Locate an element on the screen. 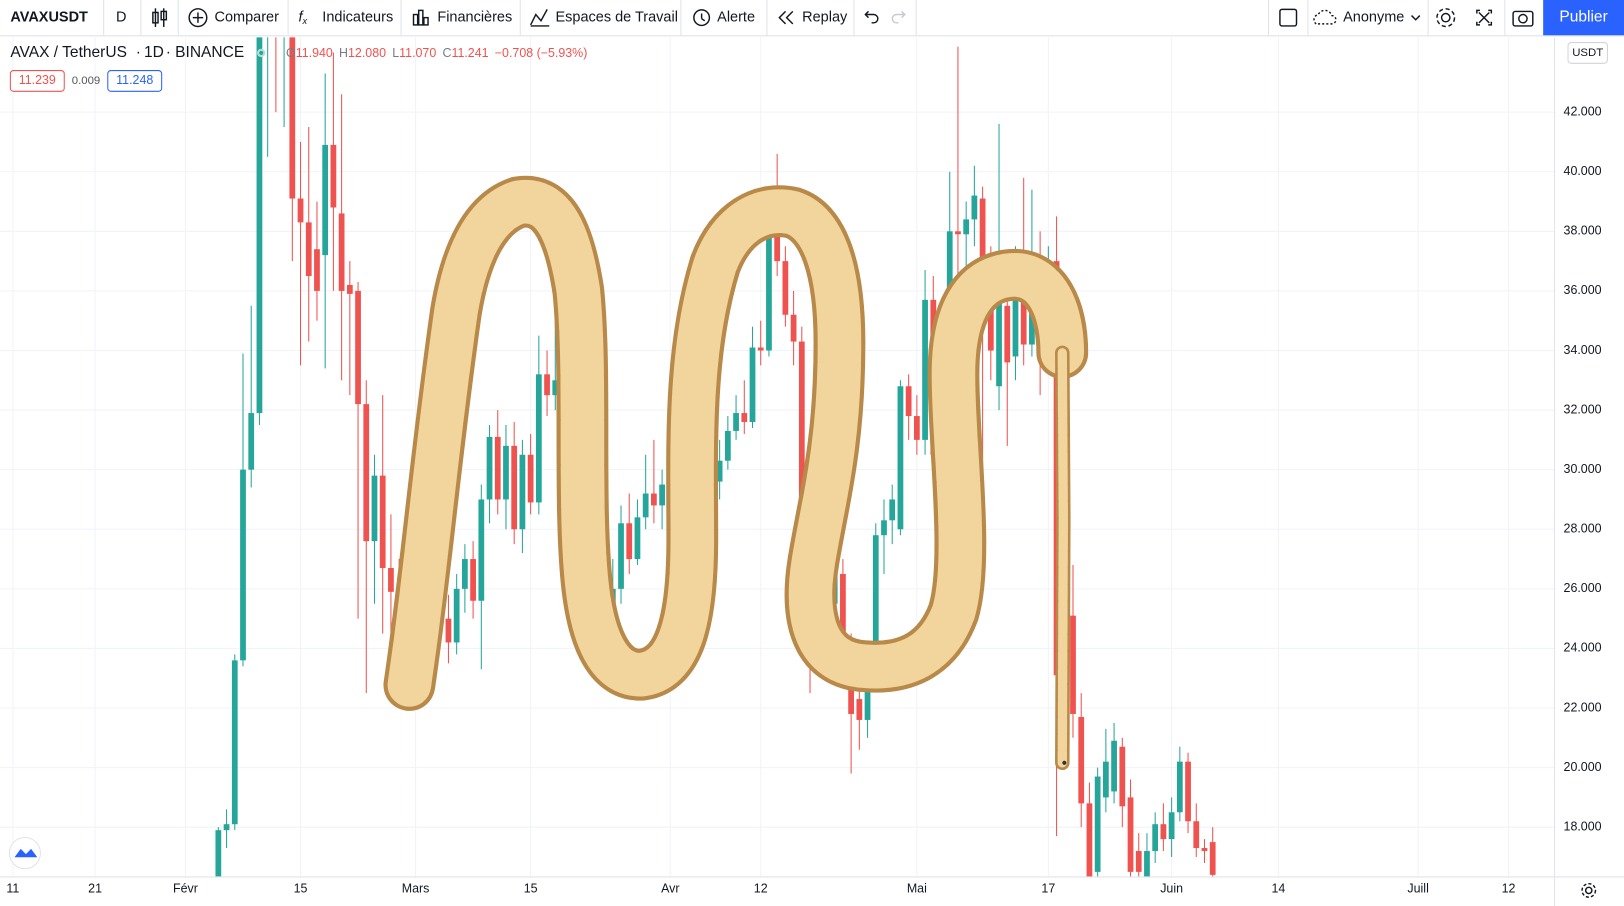  ohlc-value: 11.241 is located at coordinates (469, 53).